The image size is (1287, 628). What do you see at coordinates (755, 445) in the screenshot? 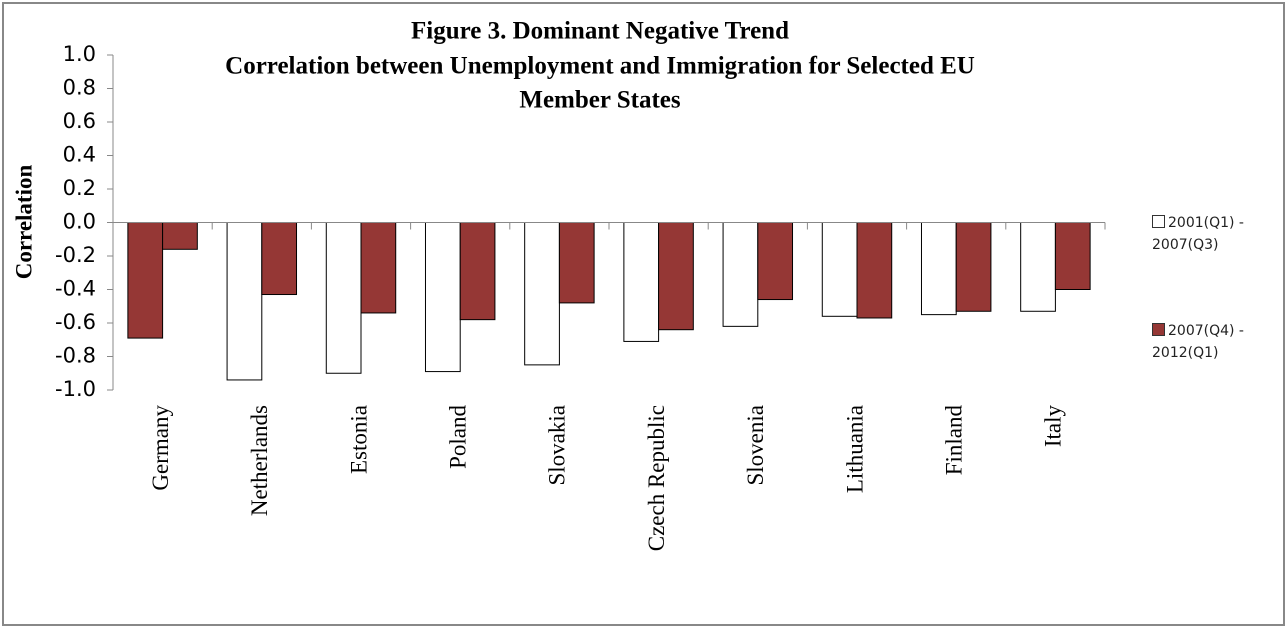
I see `x-tick-label: Slovenia` at bounding box center [755, 445].